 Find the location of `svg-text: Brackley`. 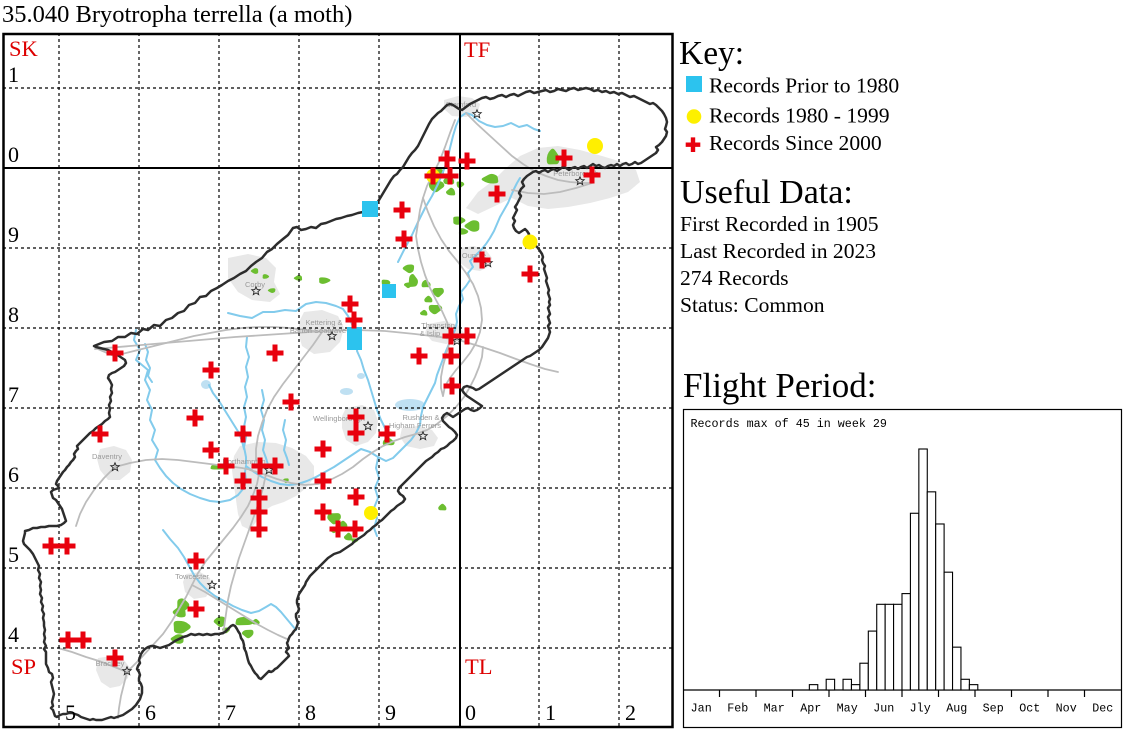

svg-text: Brackley is located at coordinates (110, 663).